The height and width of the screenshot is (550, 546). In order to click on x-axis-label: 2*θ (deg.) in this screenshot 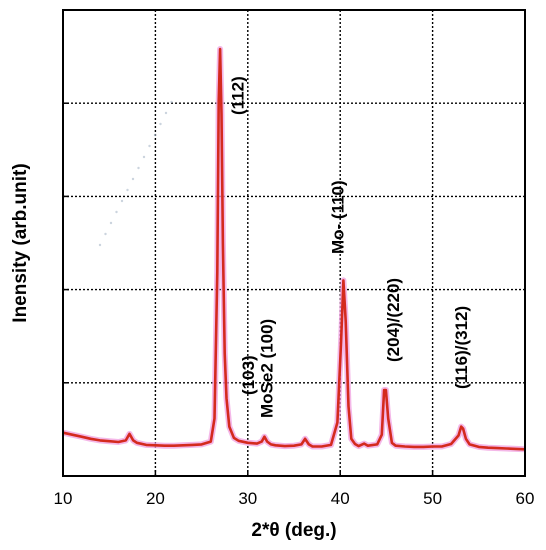, I will do `click(293, 530)`.